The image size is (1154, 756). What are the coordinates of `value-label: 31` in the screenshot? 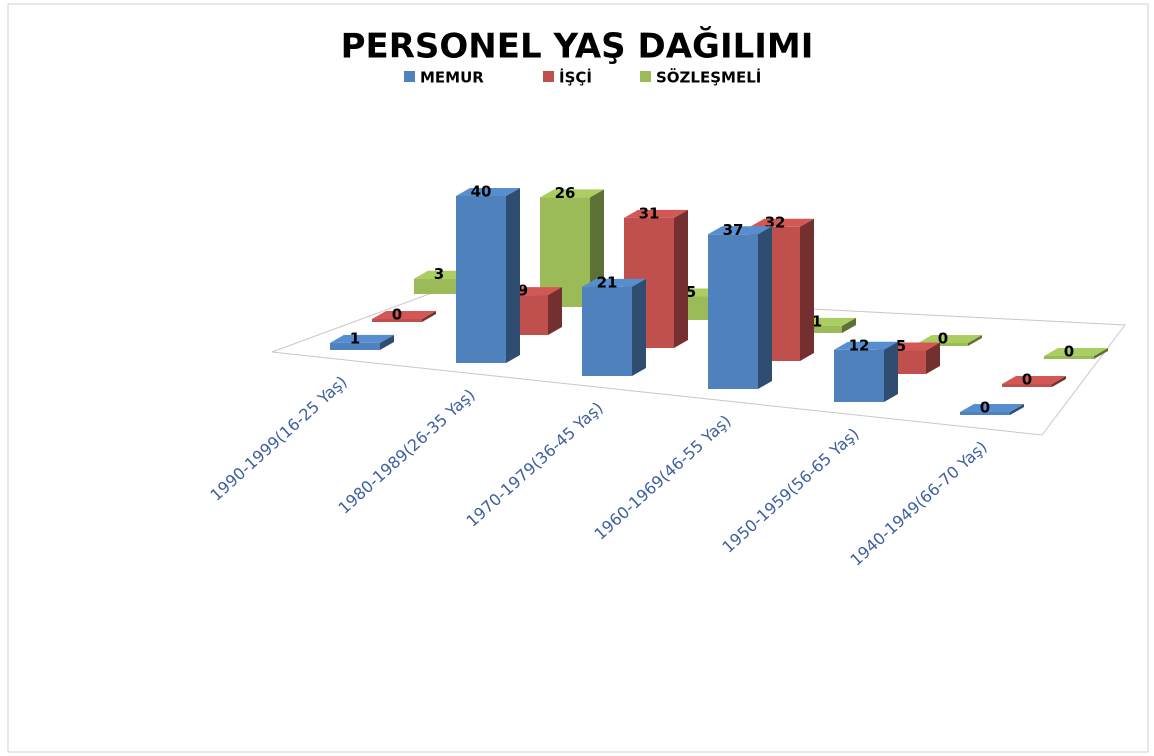 It's located at (649, 213).